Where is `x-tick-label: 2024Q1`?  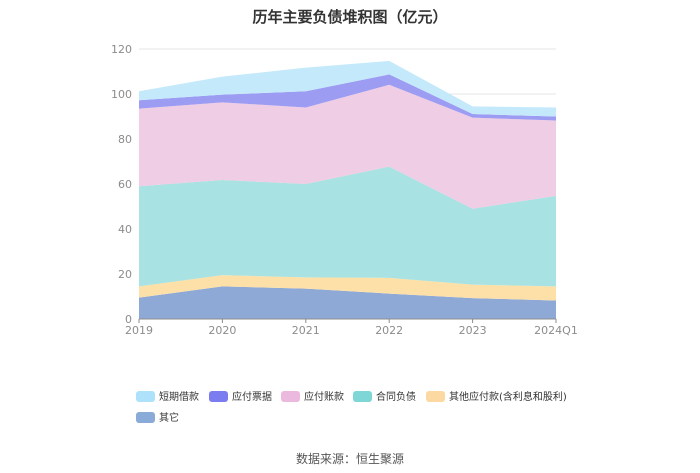
x-tick-label: 2024Q1 is located at coordinates (556, 330).